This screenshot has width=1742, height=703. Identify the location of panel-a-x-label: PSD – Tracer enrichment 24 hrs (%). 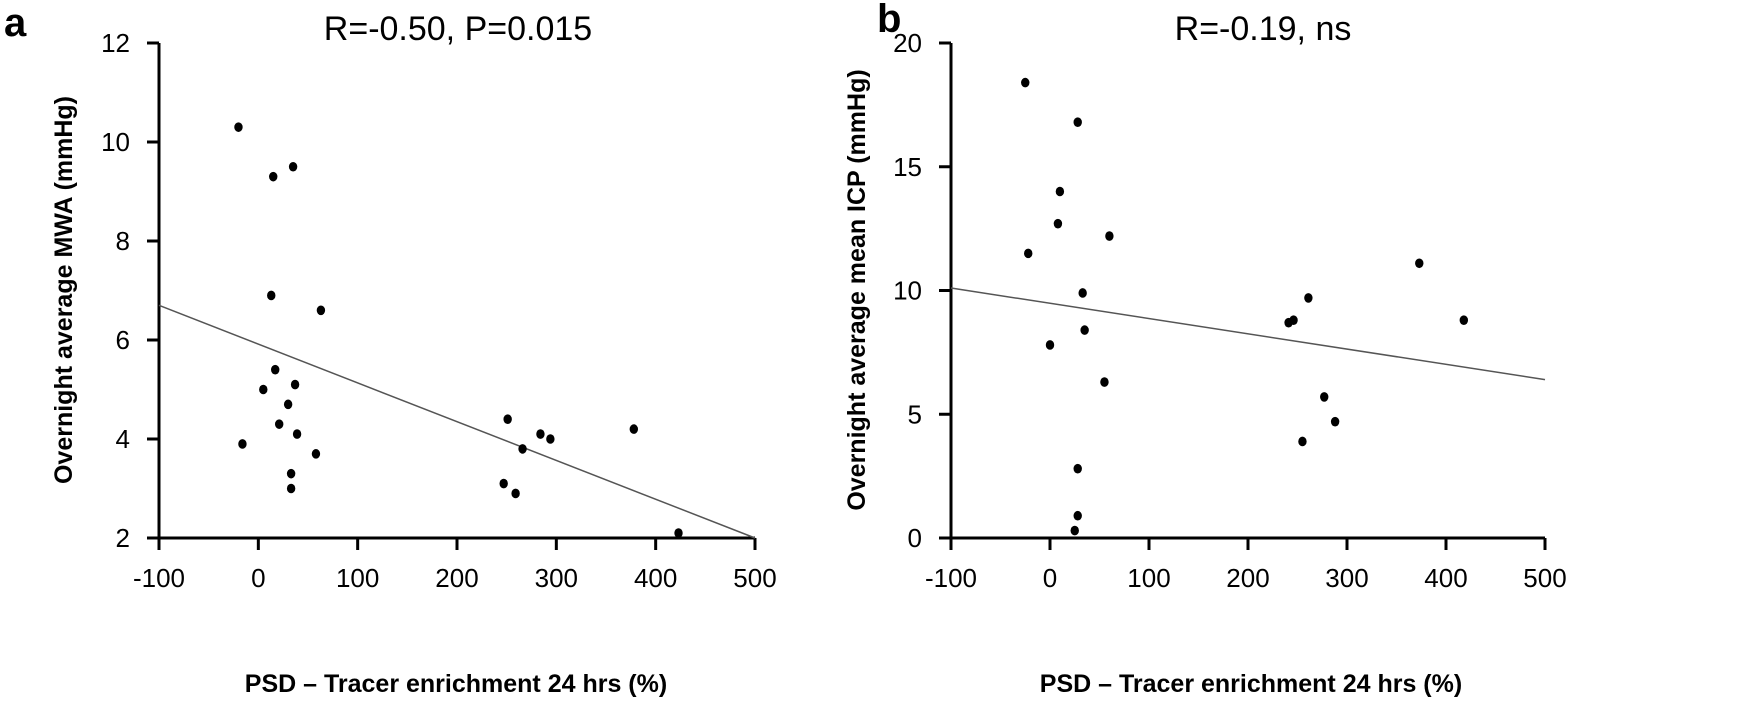
(456, 684).